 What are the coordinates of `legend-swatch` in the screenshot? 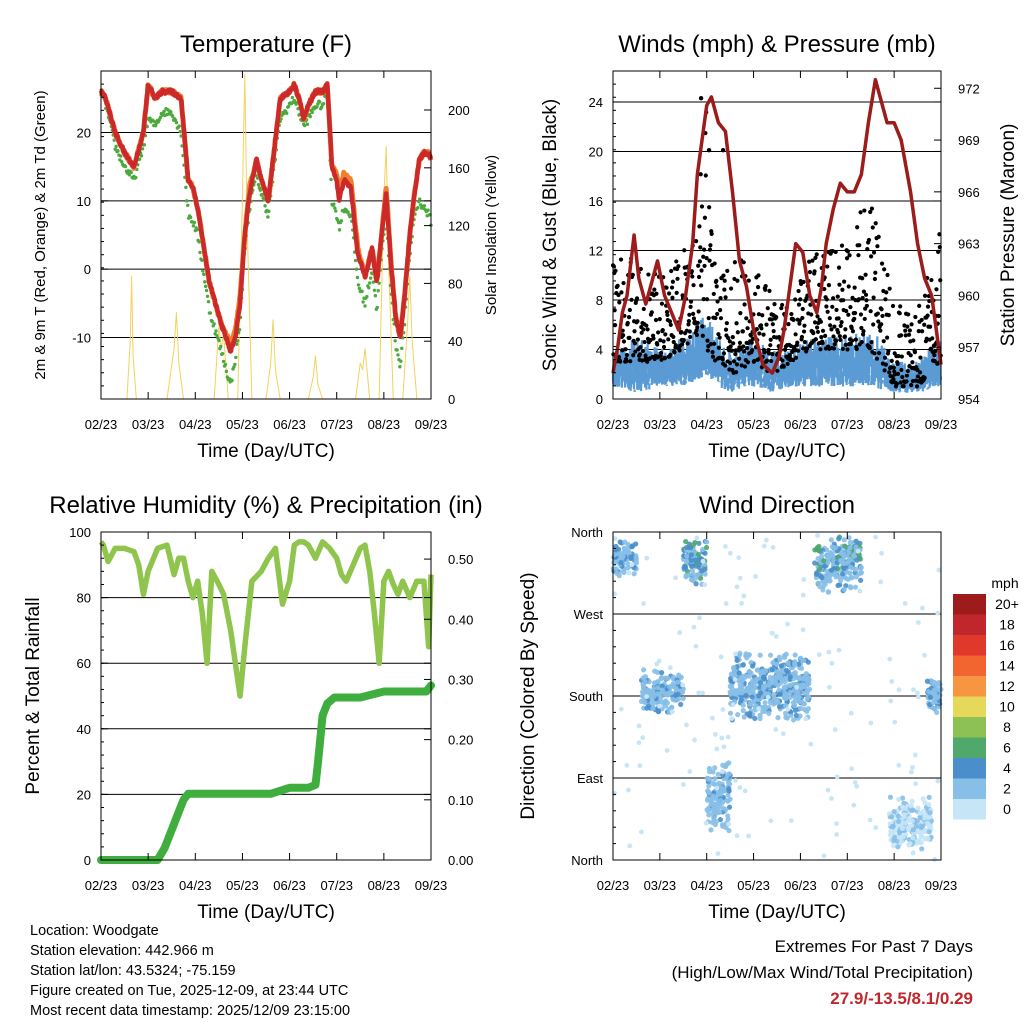 It's located at (969, 768).